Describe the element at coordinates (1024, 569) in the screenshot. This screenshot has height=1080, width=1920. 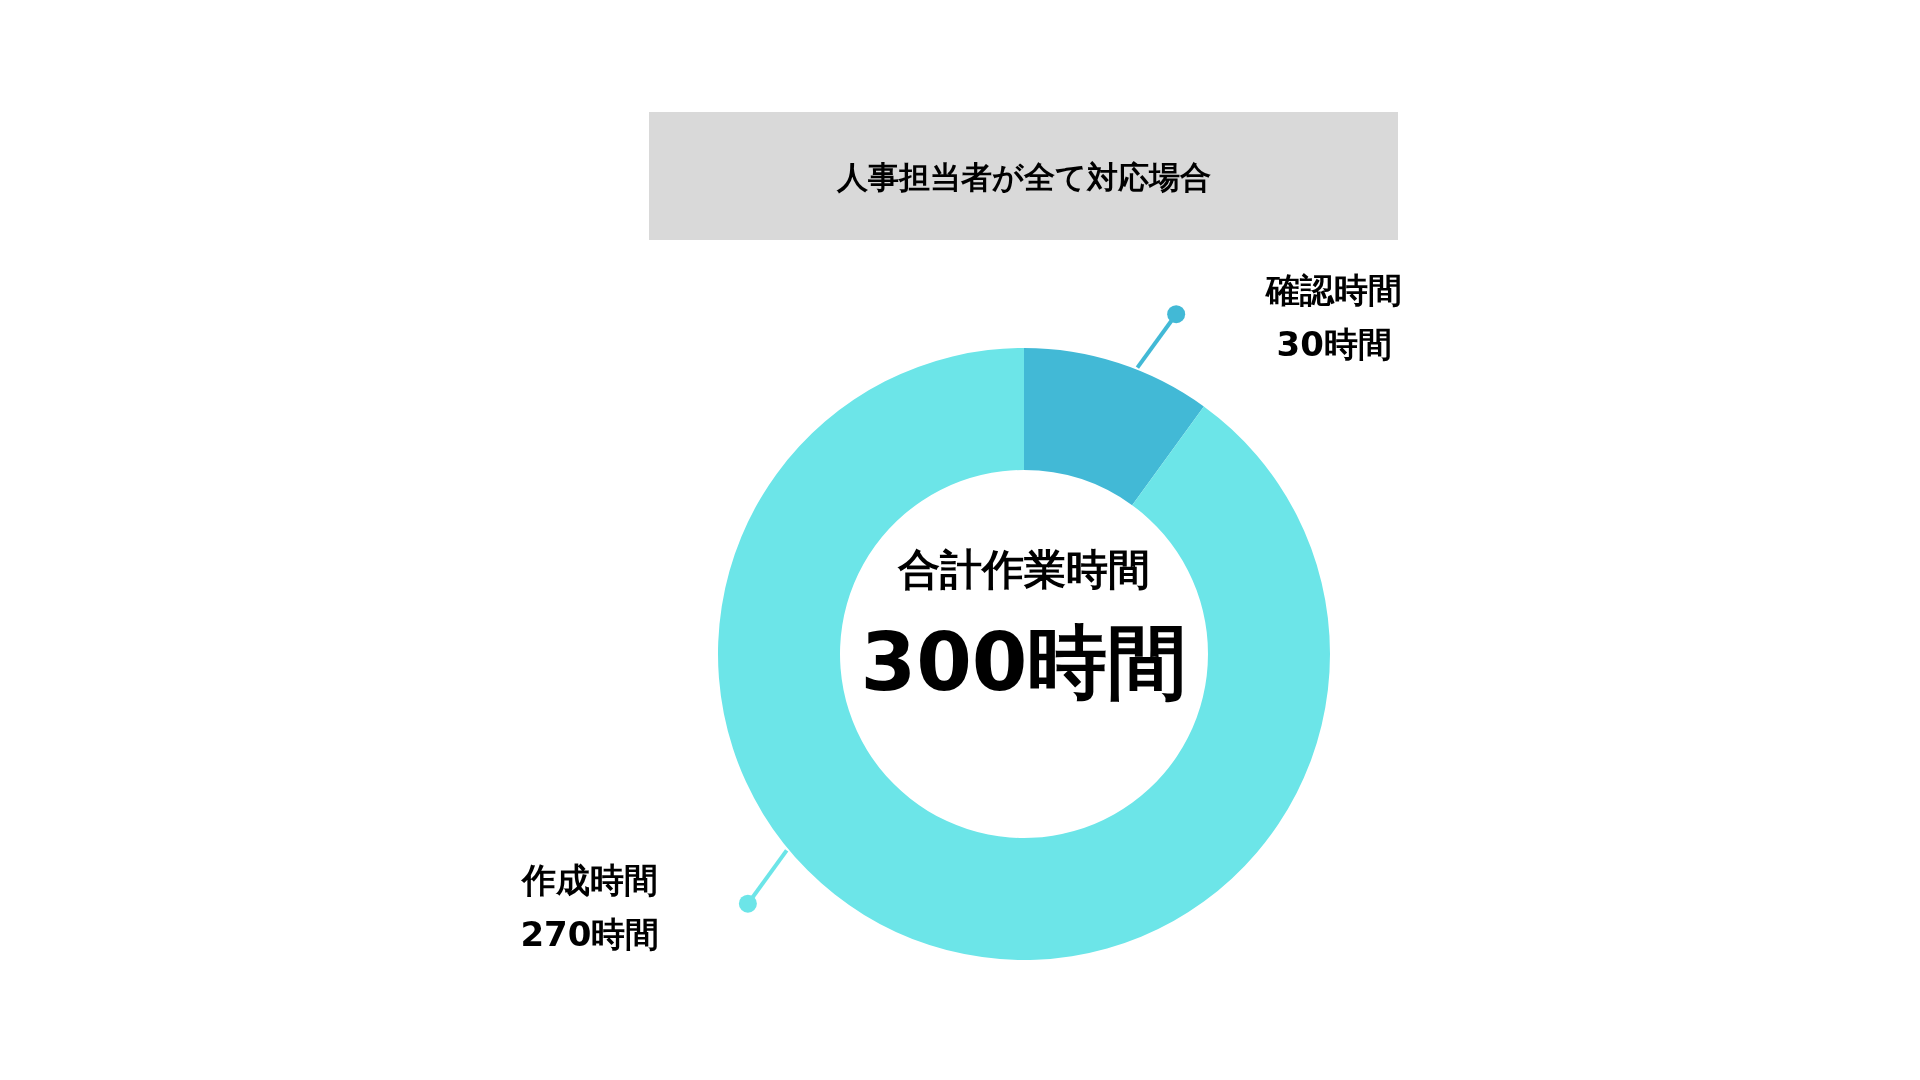
I see `annotation: 合計作業時間` at that location.